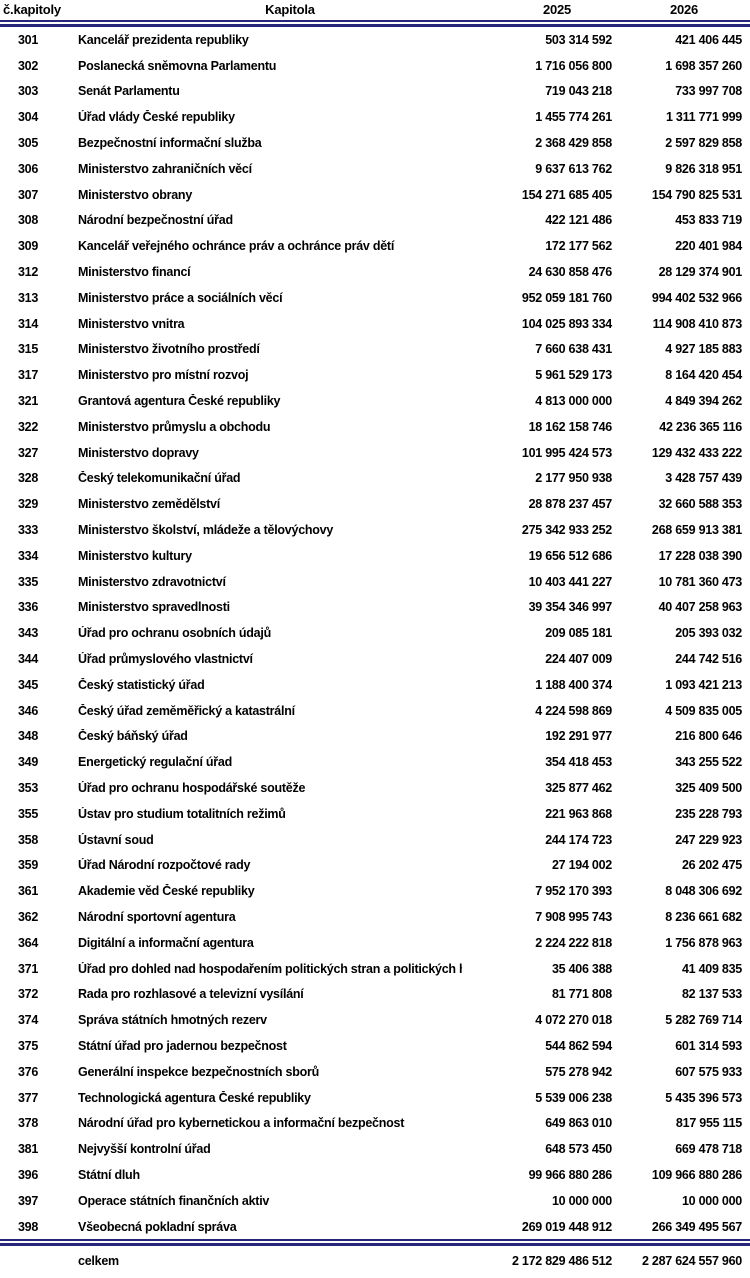 The width and height of the screenshot is (750, 1278). What do you see at coordinates (566, 530) in the screenshot?
I see `value-2025: 275 342 933 252` at bounding box center [566, 530].